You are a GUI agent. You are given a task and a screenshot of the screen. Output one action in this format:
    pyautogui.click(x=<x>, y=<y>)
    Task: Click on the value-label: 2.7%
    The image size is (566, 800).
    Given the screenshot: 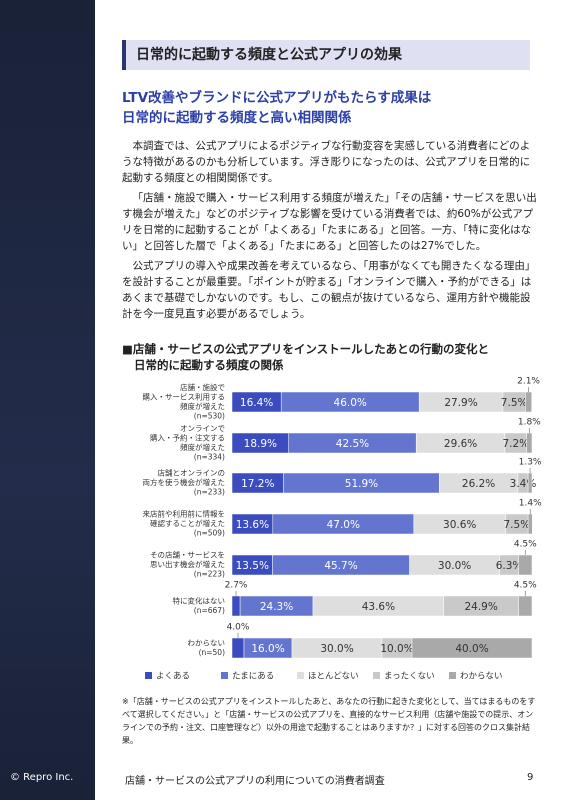 What is the action you would take?
    pyautogui.click(x=236, y=586)
    